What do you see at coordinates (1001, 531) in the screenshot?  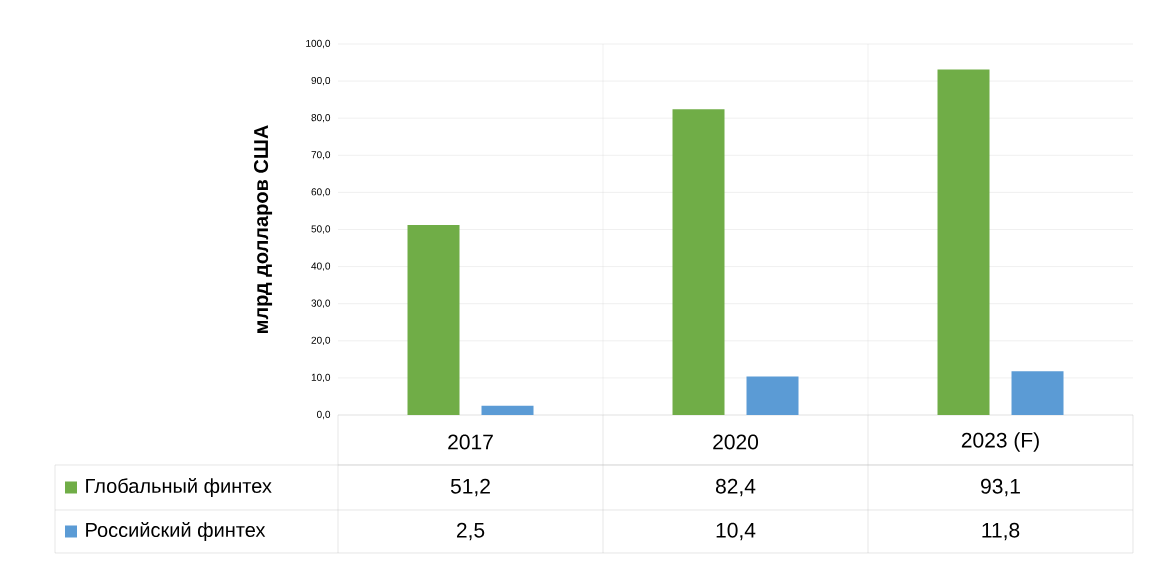 I see `data-label: 11,8` at bounding box center [1001, 531].